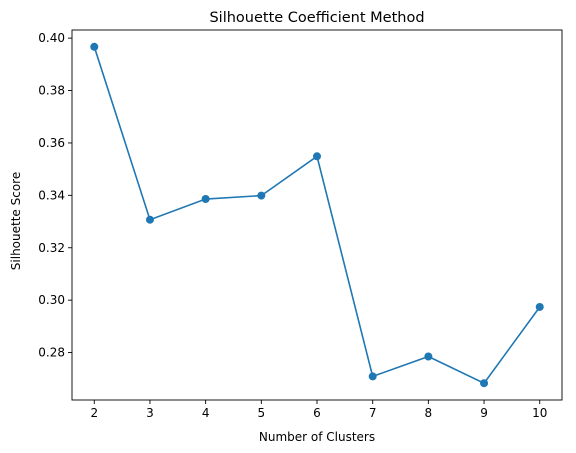  I want to click on x-tick-label: 9, so click(484, 413).